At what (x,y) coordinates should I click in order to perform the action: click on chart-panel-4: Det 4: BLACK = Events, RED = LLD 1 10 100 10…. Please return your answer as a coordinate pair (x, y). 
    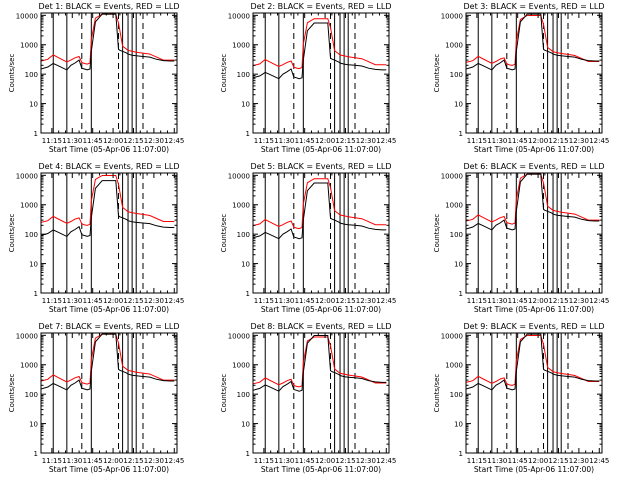
    Looking at the image, I should click on (96, 238).